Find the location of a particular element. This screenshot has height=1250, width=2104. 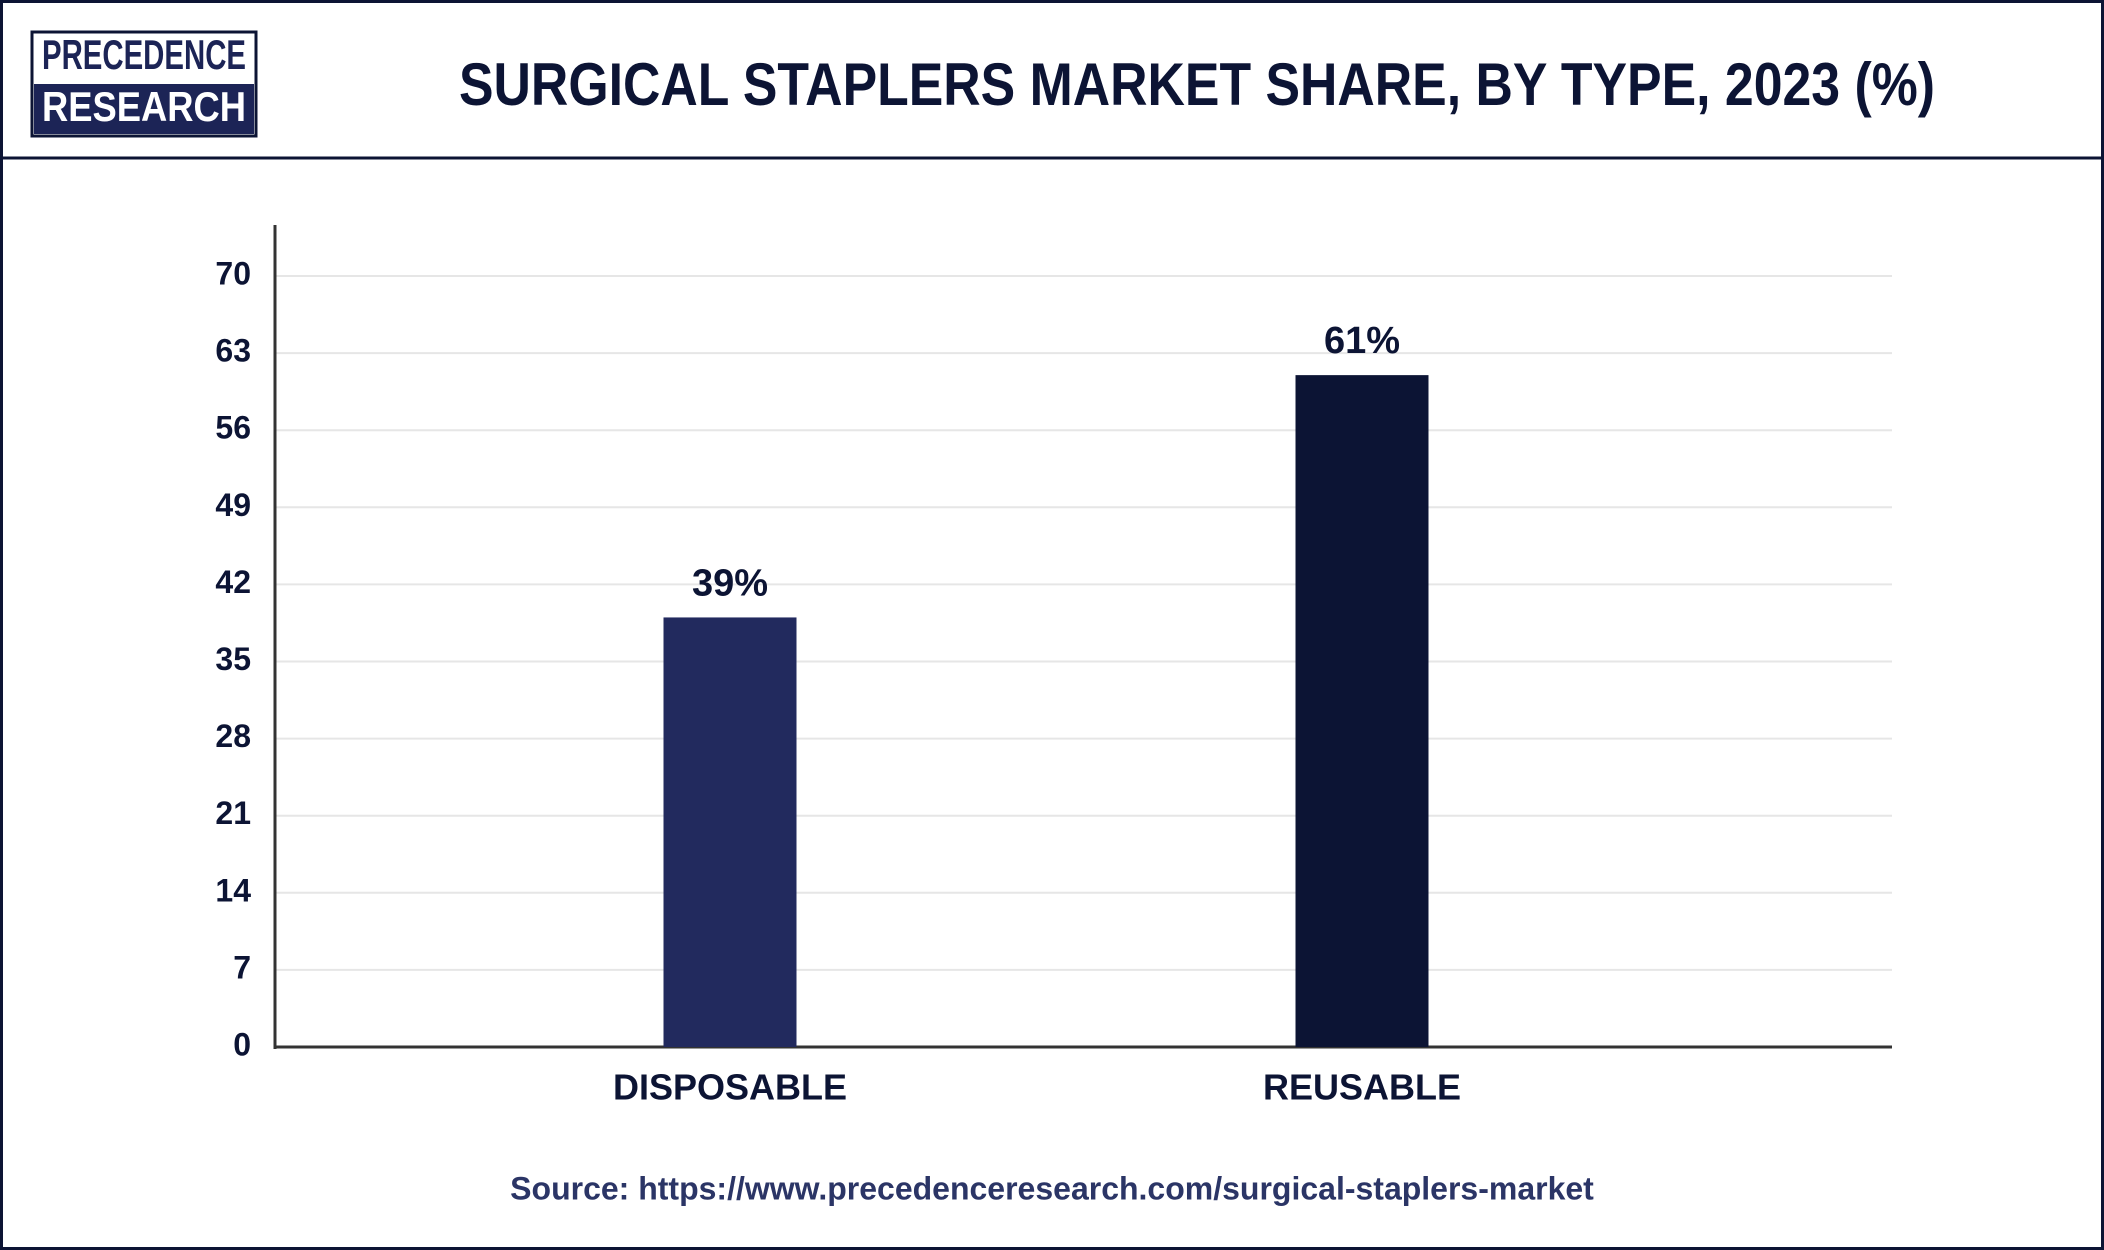

y-tick-label: 28 is located at coordinates (233, 736).